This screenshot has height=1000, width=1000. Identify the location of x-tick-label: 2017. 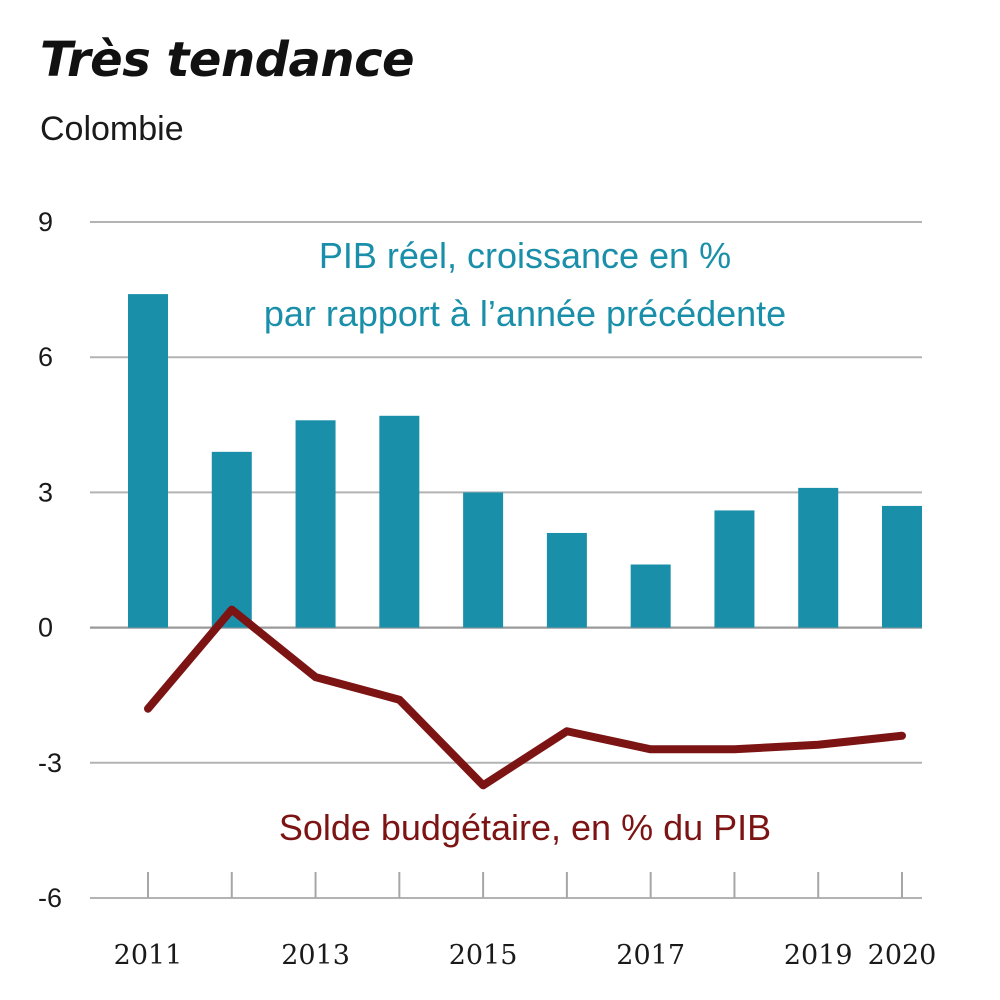
(650, 955).